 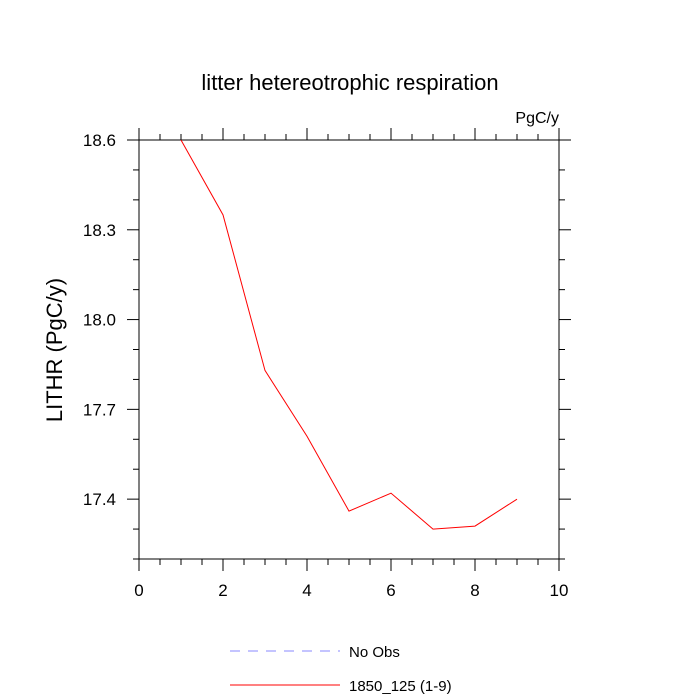 I want to click on y-tick-label: 17.7, so click(x=99, y=409).